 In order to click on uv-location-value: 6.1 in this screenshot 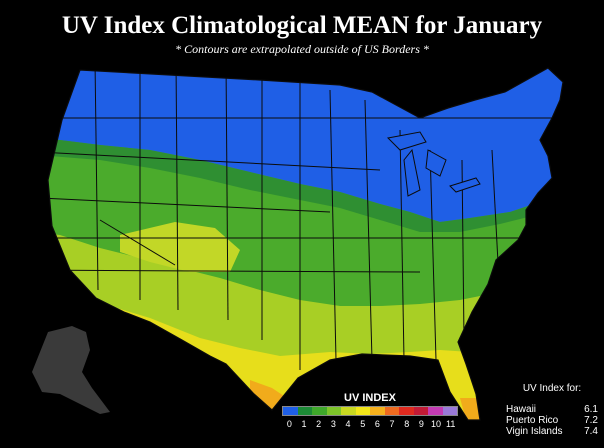, I will do `click(591, 409)`.